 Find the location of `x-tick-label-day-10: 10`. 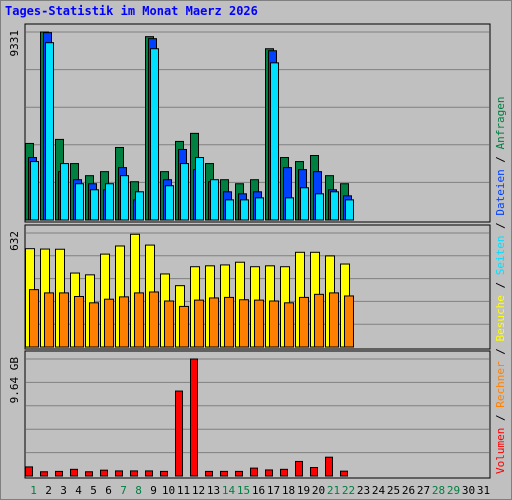

x-tick-label-day-10: 10 is located at coordinates (168, 490).